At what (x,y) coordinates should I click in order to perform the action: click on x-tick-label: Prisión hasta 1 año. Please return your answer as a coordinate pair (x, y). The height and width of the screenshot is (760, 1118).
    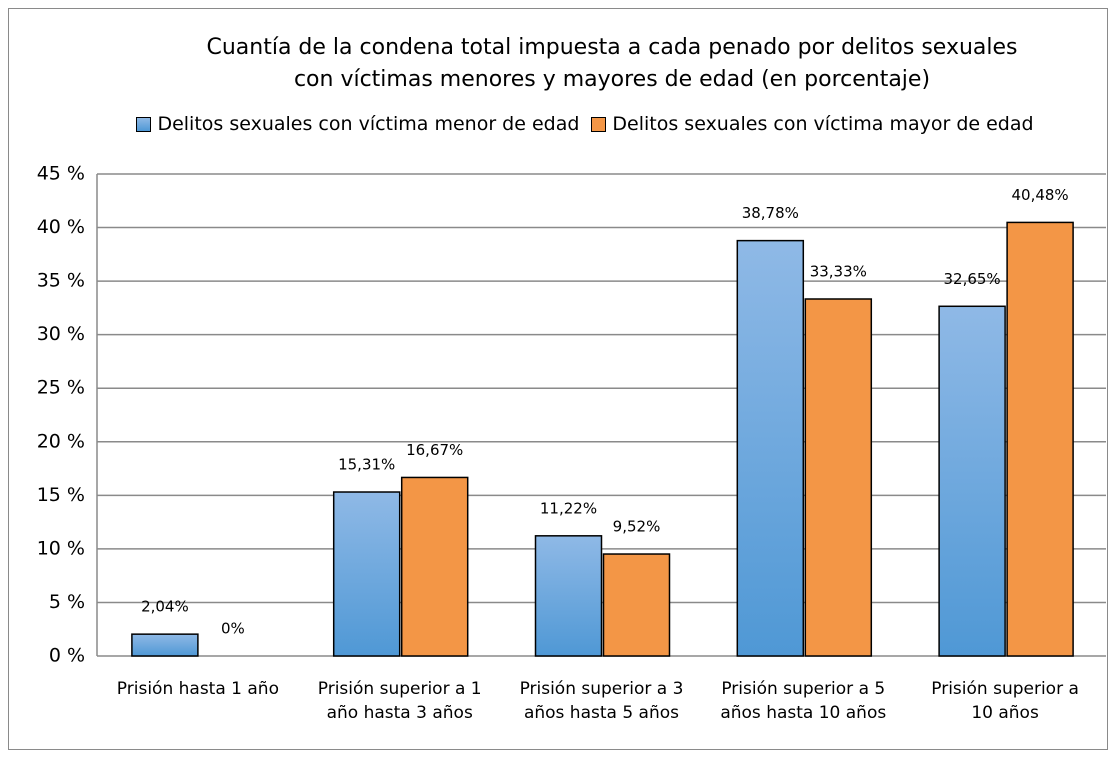
    Looking at the image, I should click on (197, 689).